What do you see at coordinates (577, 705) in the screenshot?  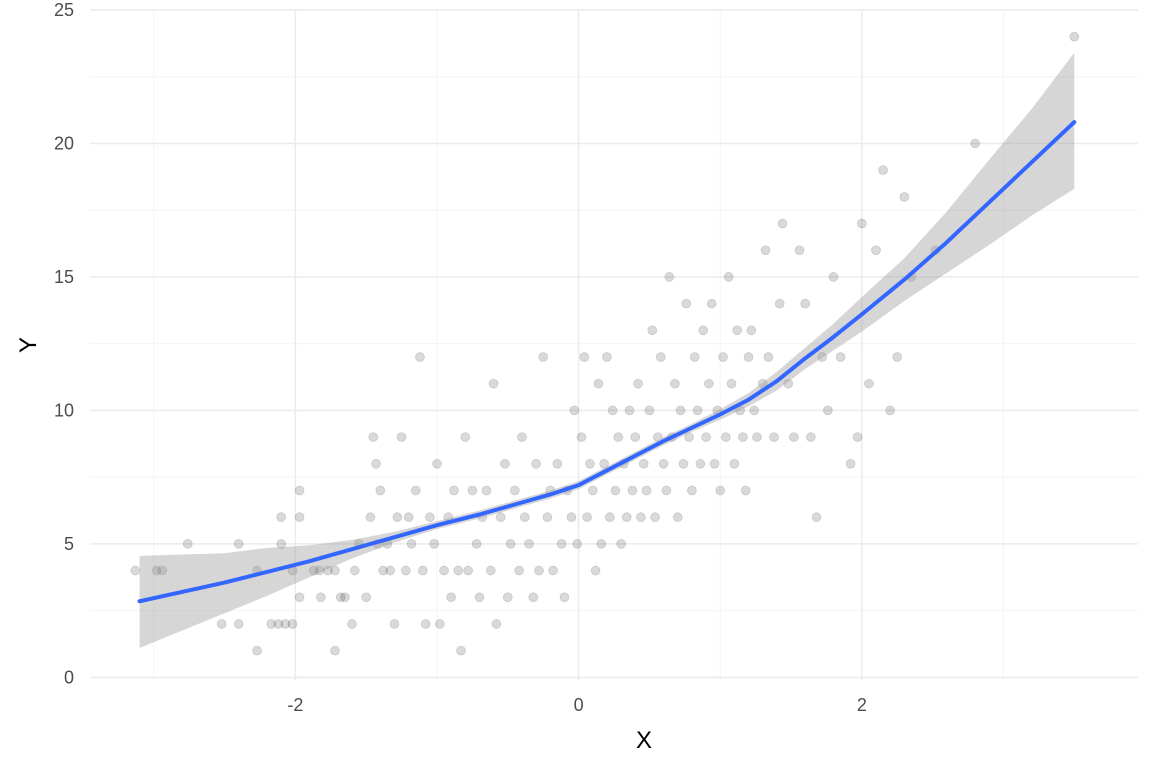 I see `x-axis-tick-labels: -2 0 2` at bounding box center [577, 705].